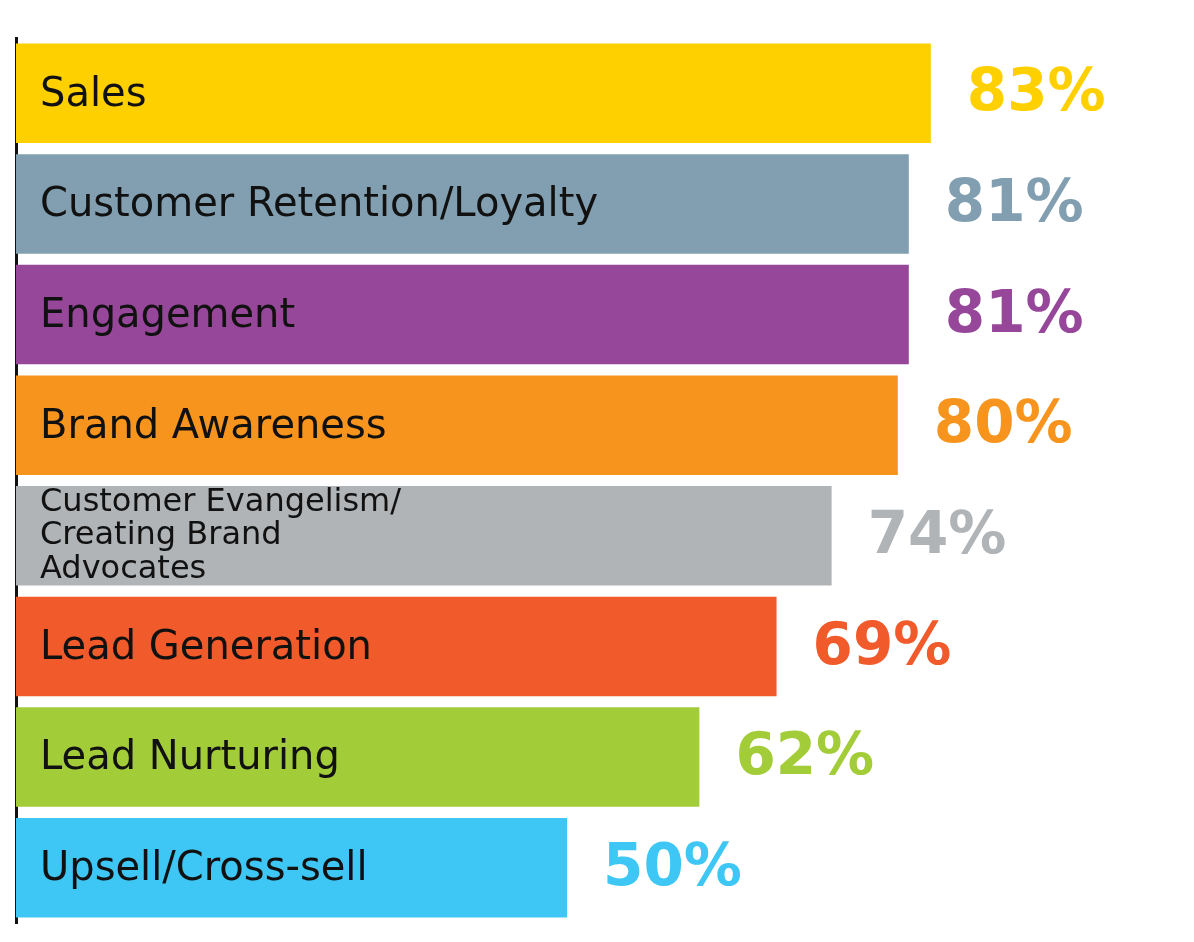 This screenshot has width=1194, height=942. What do you see at coordinates (221, 533) in the screenshot?
I see `y-tick-label: Customer Evangelism/ Creating Brand Advocates` at bounding box center [221, 533].